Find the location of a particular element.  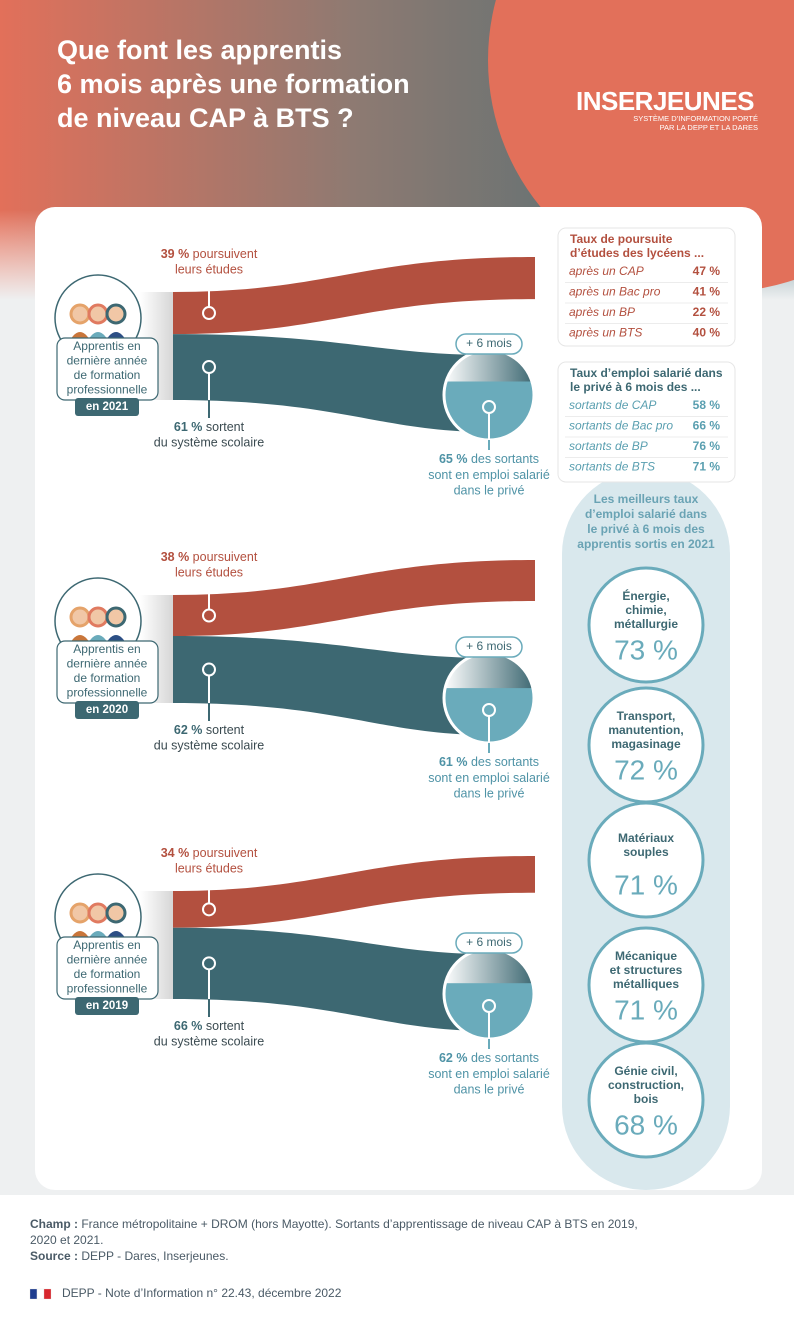

row-label: après un Bac pro is located at coordinates (615, 292).